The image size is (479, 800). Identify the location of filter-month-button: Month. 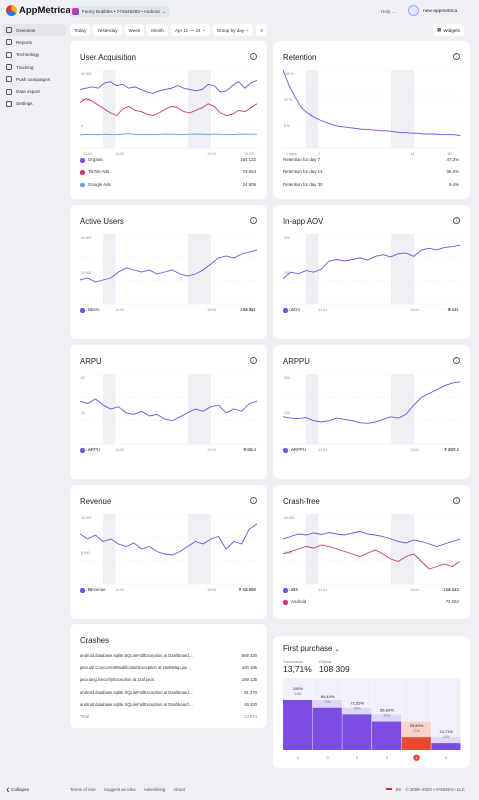
(157, 30).